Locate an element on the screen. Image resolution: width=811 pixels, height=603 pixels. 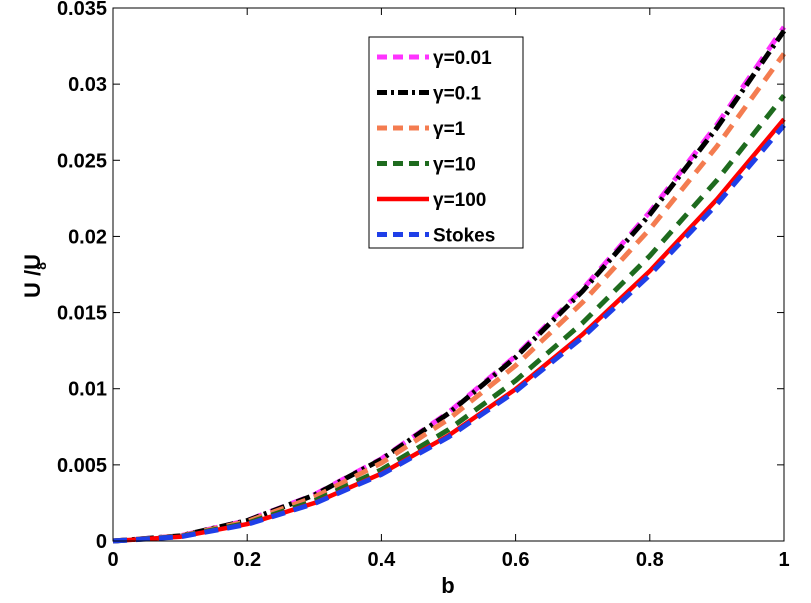
y-tick-label: 0.02 is located at coordinates (87, 237).